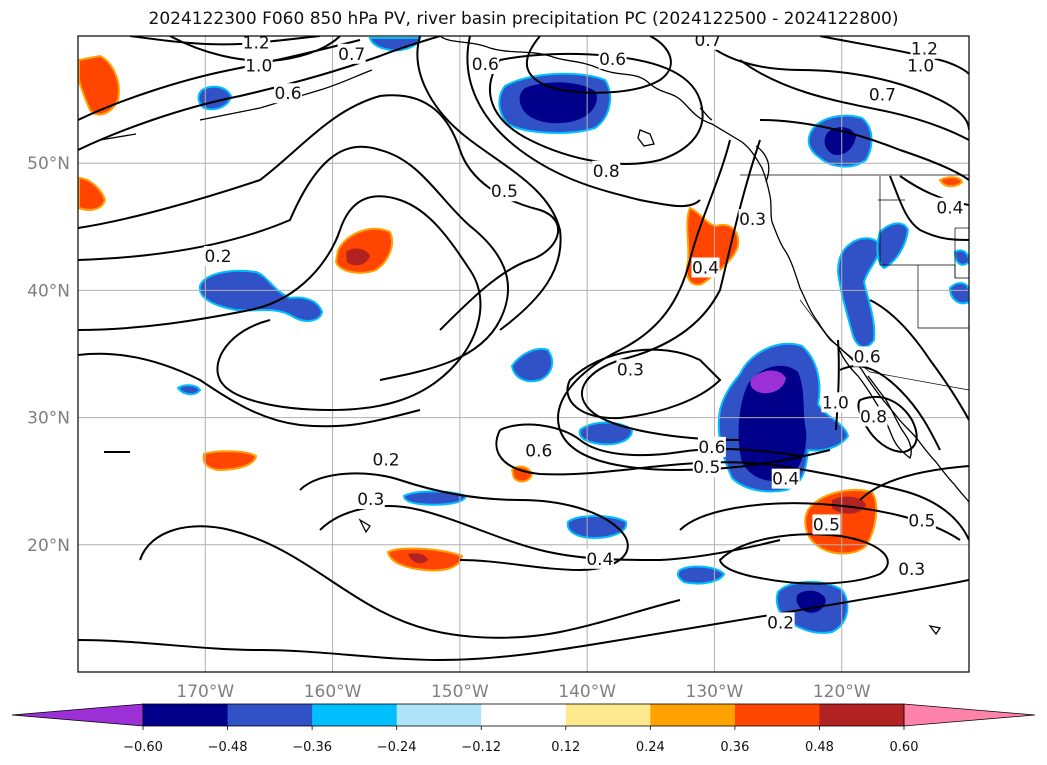 The height and width of the screenshot is (765, 1047). What do you see at coordinates (734, 747) in the screenshot?
I see `colorbar-tick-label: 0.36` at bounding box center [734, 747].